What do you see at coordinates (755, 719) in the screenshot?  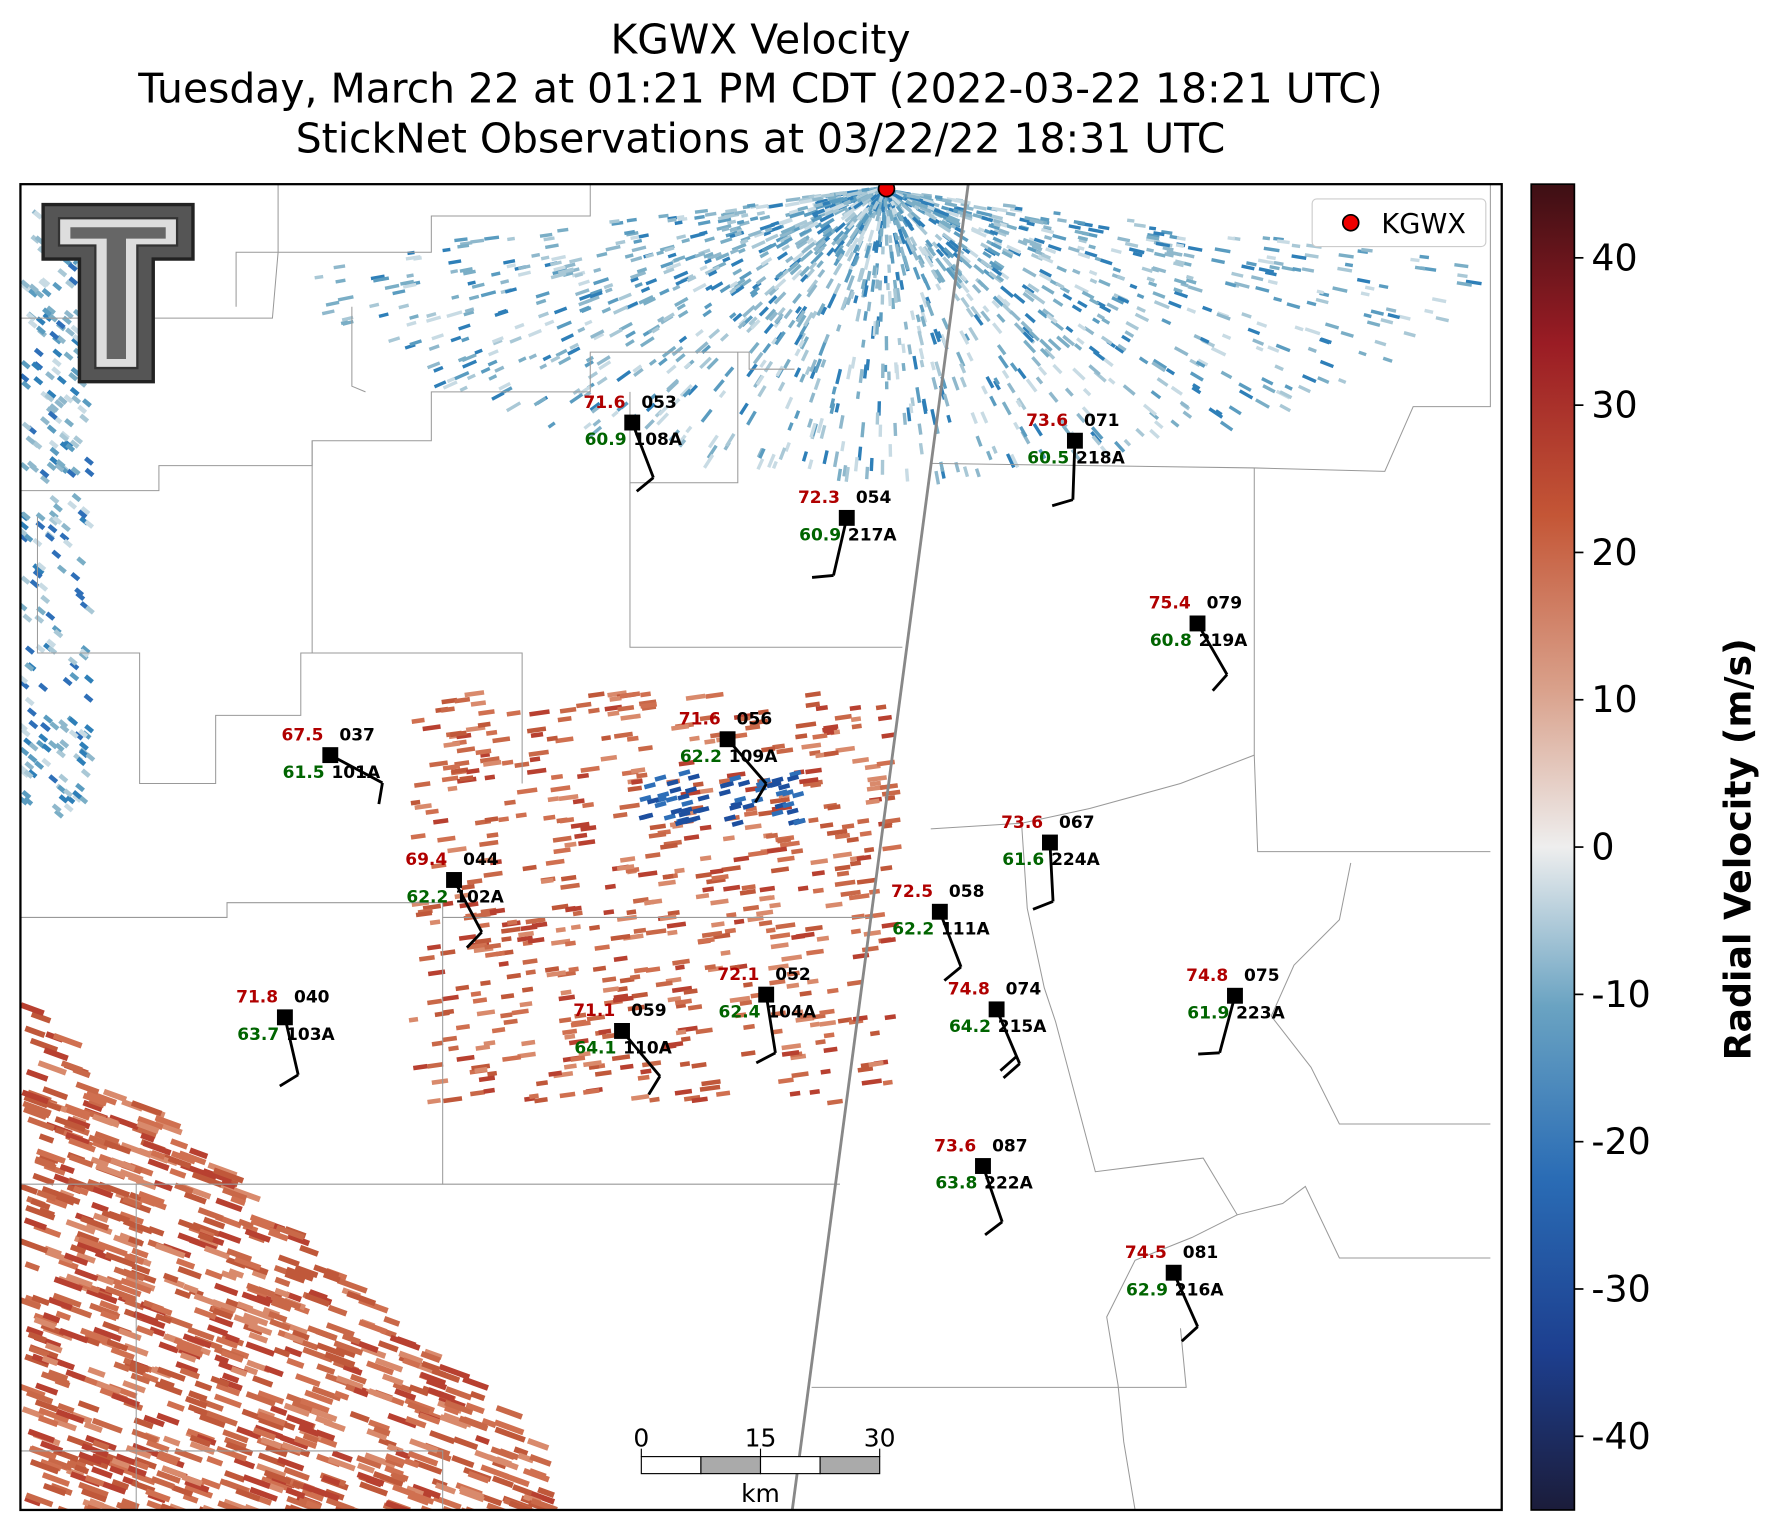 I see `station-number: 056` at bounding box center [755, 719].